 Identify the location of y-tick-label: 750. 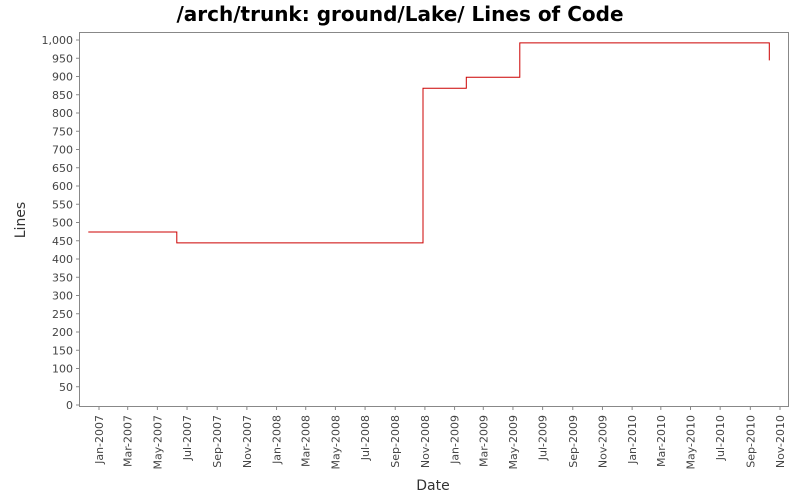
(62, 131).